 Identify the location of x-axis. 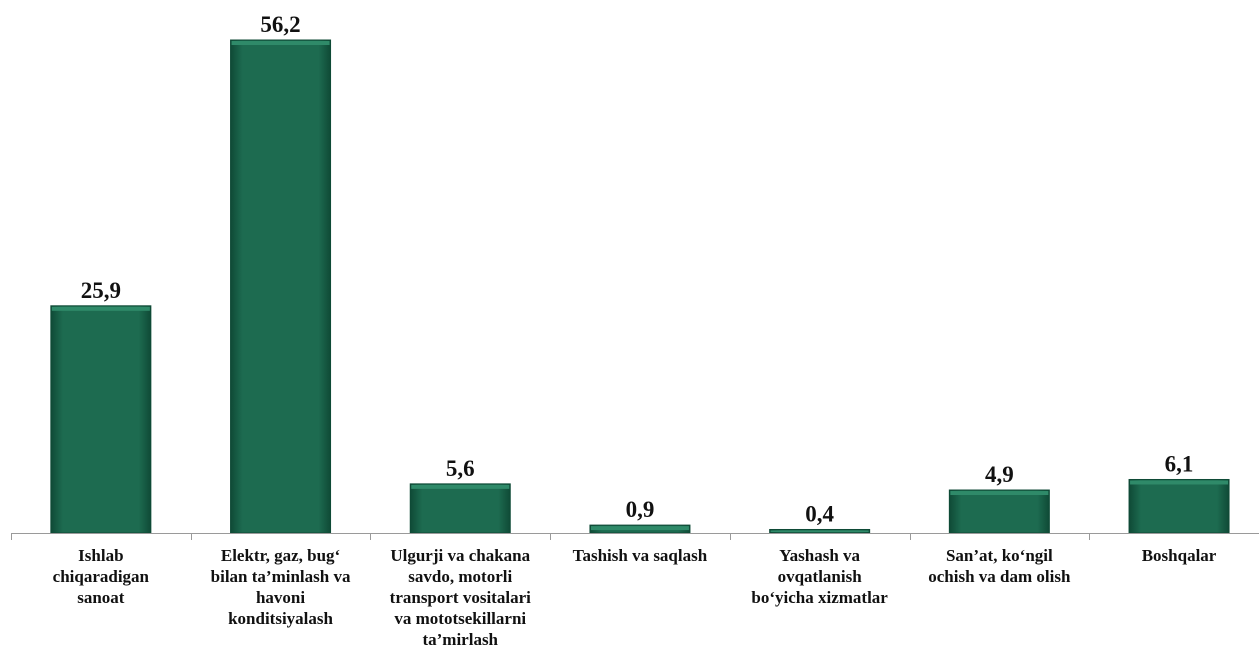
(635, 536).